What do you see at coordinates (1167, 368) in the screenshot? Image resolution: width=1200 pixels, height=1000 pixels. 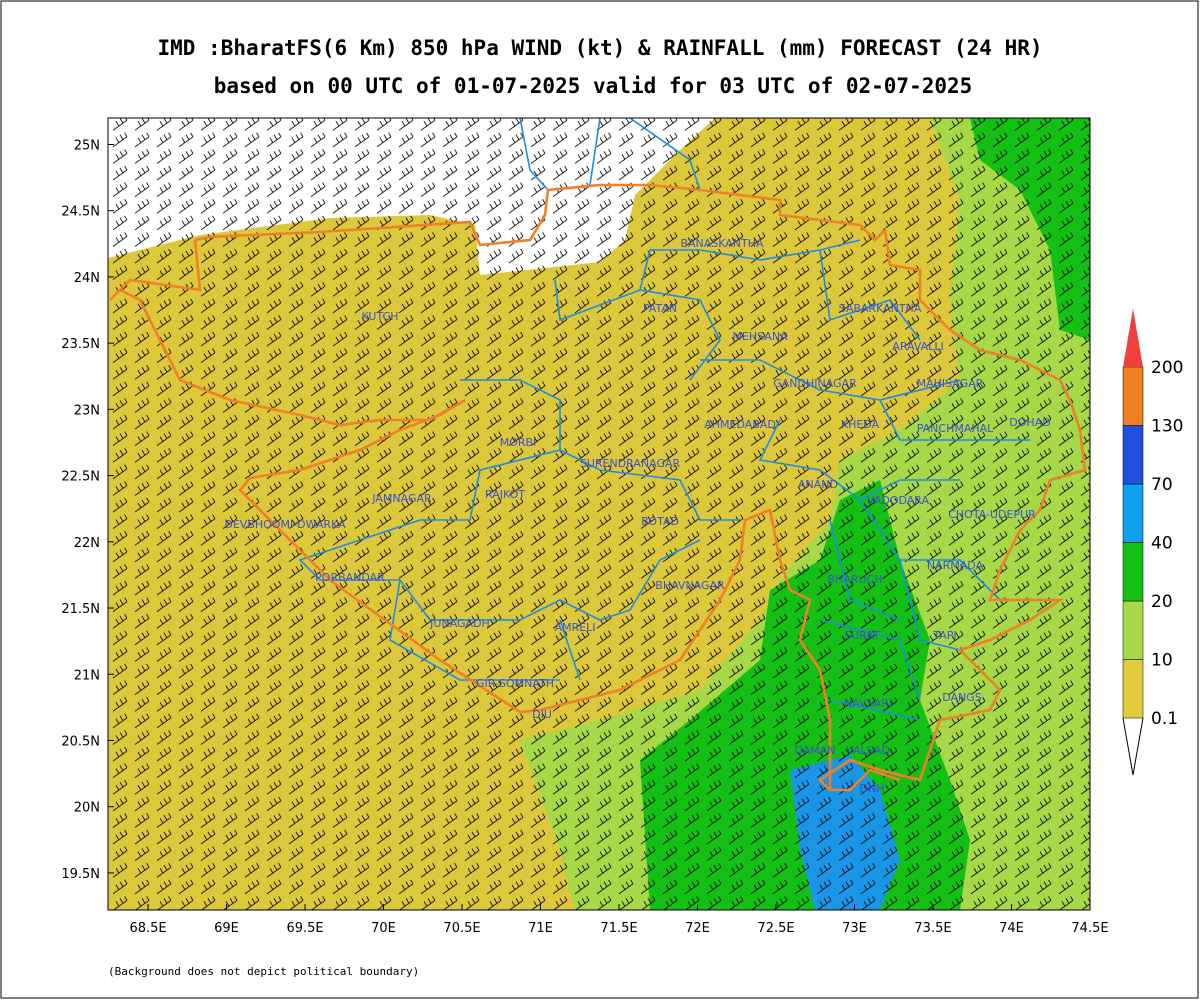 I see `legend-label: 200` at bounding box center [1167, 368].